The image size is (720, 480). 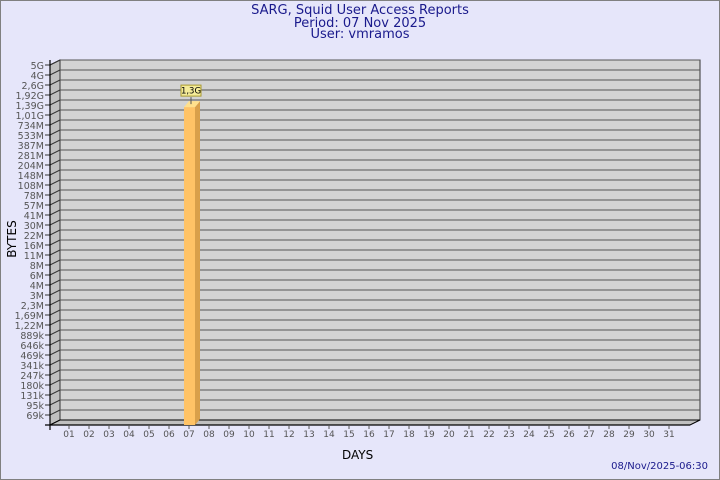 I want to click on y-tick-label: 247k, so click(x=32, y=376).